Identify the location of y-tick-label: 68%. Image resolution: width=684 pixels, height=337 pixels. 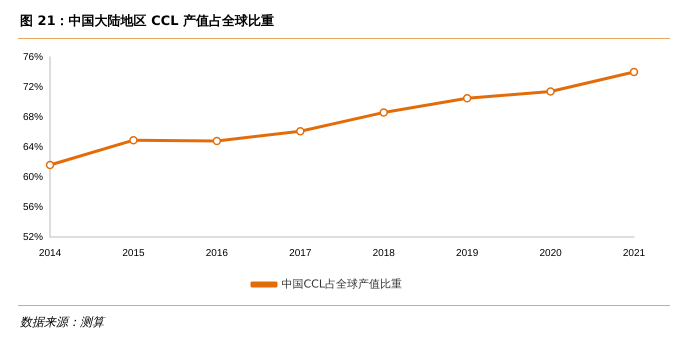
(33, 117).